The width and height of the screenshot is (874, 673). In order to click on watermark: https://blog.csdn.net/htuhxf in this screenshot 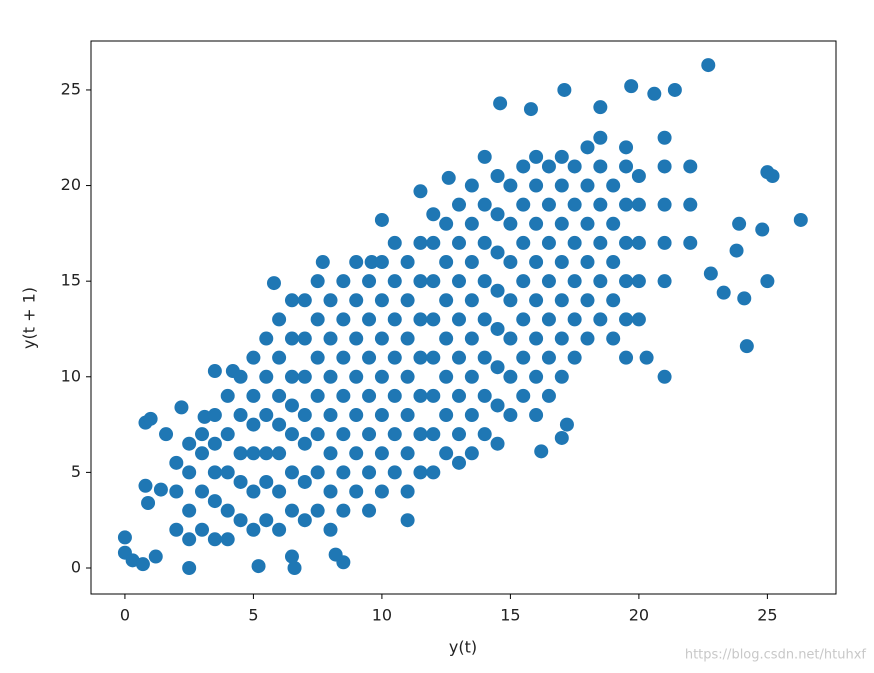, I will do `click(776, 655)`.